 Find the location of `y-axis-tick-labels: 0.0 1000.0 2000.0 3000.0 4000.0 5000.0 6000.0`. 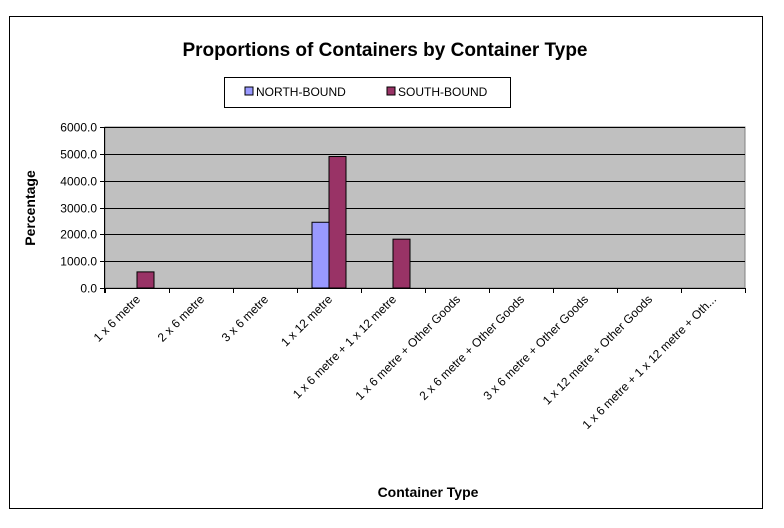

y-axis-tick-labels: 0.0 1000.0 2000.0 3000.0 4000.0 5000.0 6000.0 is located at coordinates (78, 208).